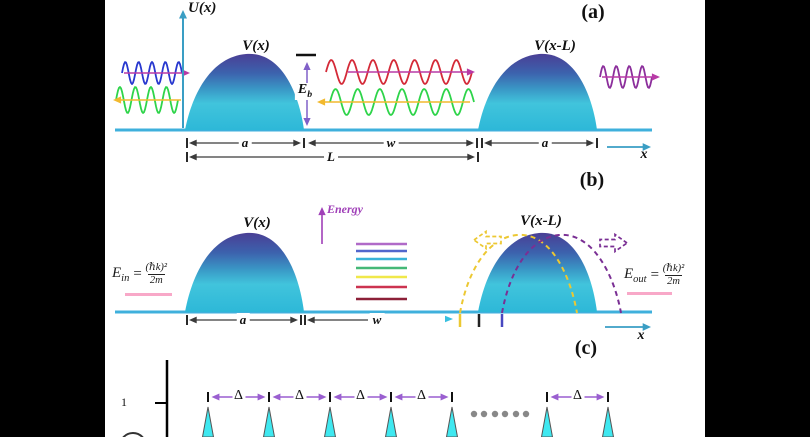 This screenshot has height=437, width=810. I want to click on shifted-barrier-dashed-purple, so click(561, 273).